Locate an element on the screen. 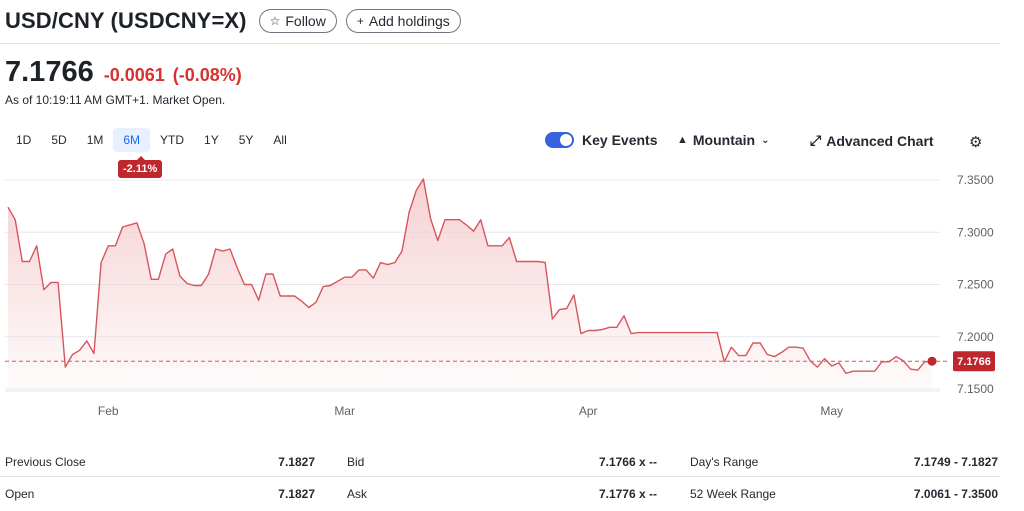 The height and width of the screenshot is (511, 1024). plus-icon: + is located at coordinates (360, 21).